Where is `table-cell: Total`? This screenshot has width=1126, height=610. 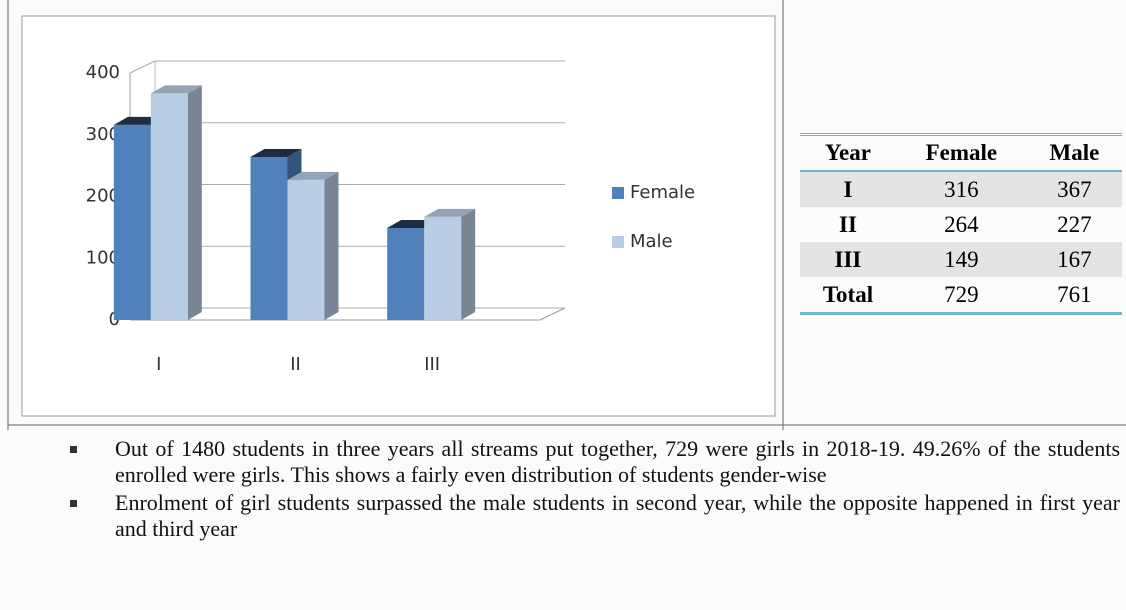 table-cell: Total is located at coordinates (848, 294).